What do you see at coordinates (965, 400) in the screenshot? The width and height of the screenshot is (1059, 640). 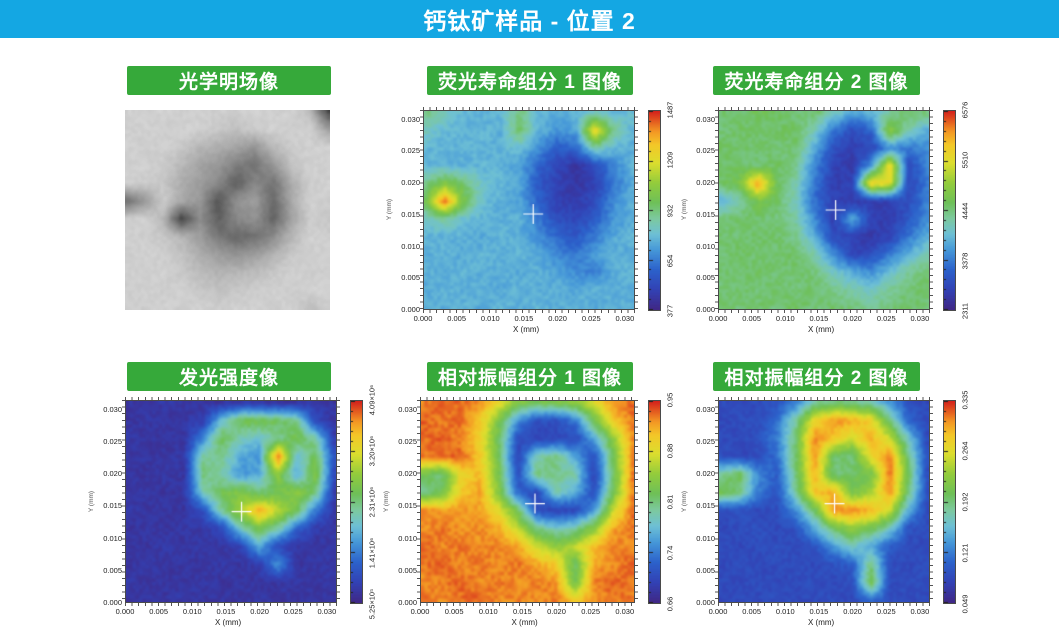 I see `colorbar-tick-label: 0.335` at bounding box center [965, 400].